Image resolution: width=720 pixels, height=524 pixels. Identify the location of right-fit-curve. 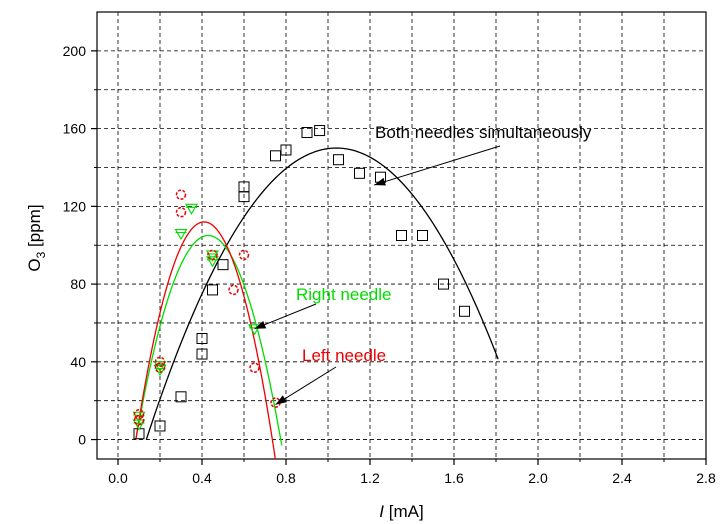
(209, 340).